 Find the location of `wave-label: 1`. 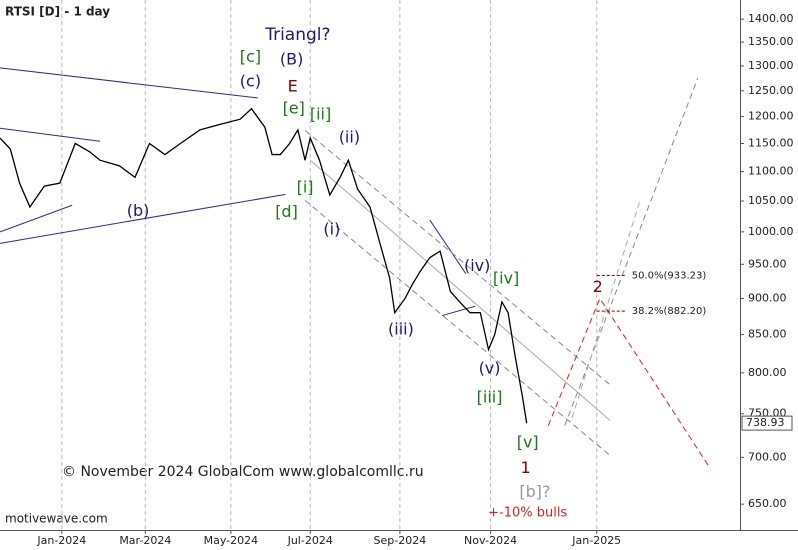

wave-label: 1 is located at coordinates (526, 467).